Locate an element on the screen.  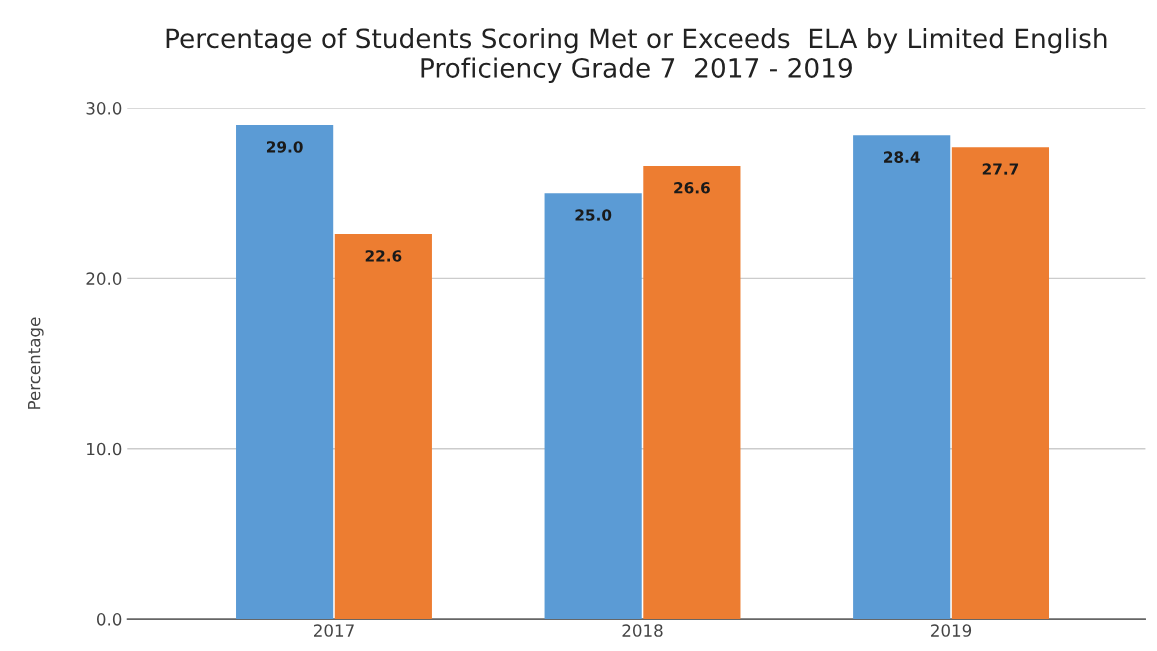
data-label: 26.6 is located at coordinates (692, 188).